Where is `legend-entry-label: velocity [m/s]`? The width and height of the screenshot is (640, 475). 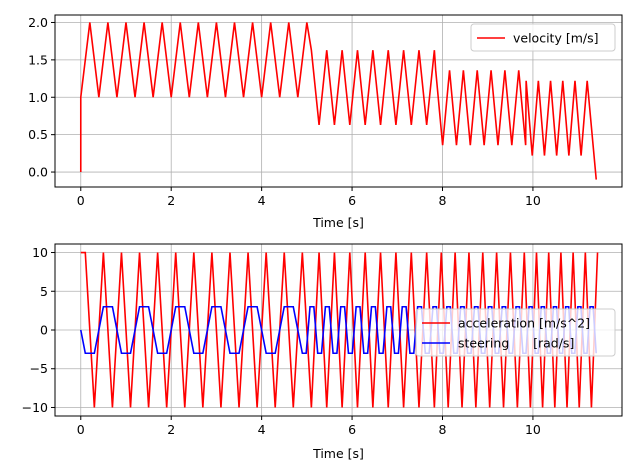 legend-entry-label: velocity [m/s] is located at coordinates (555, 38).